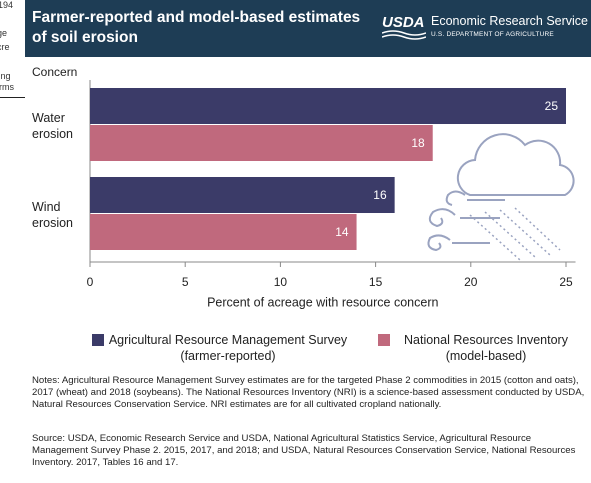 The width and height of the screenshot is (591, 483). What do you see at coordinates (342, 232) in the screenshot?
I see `data-label: 14` at bounding box center [342, 232].